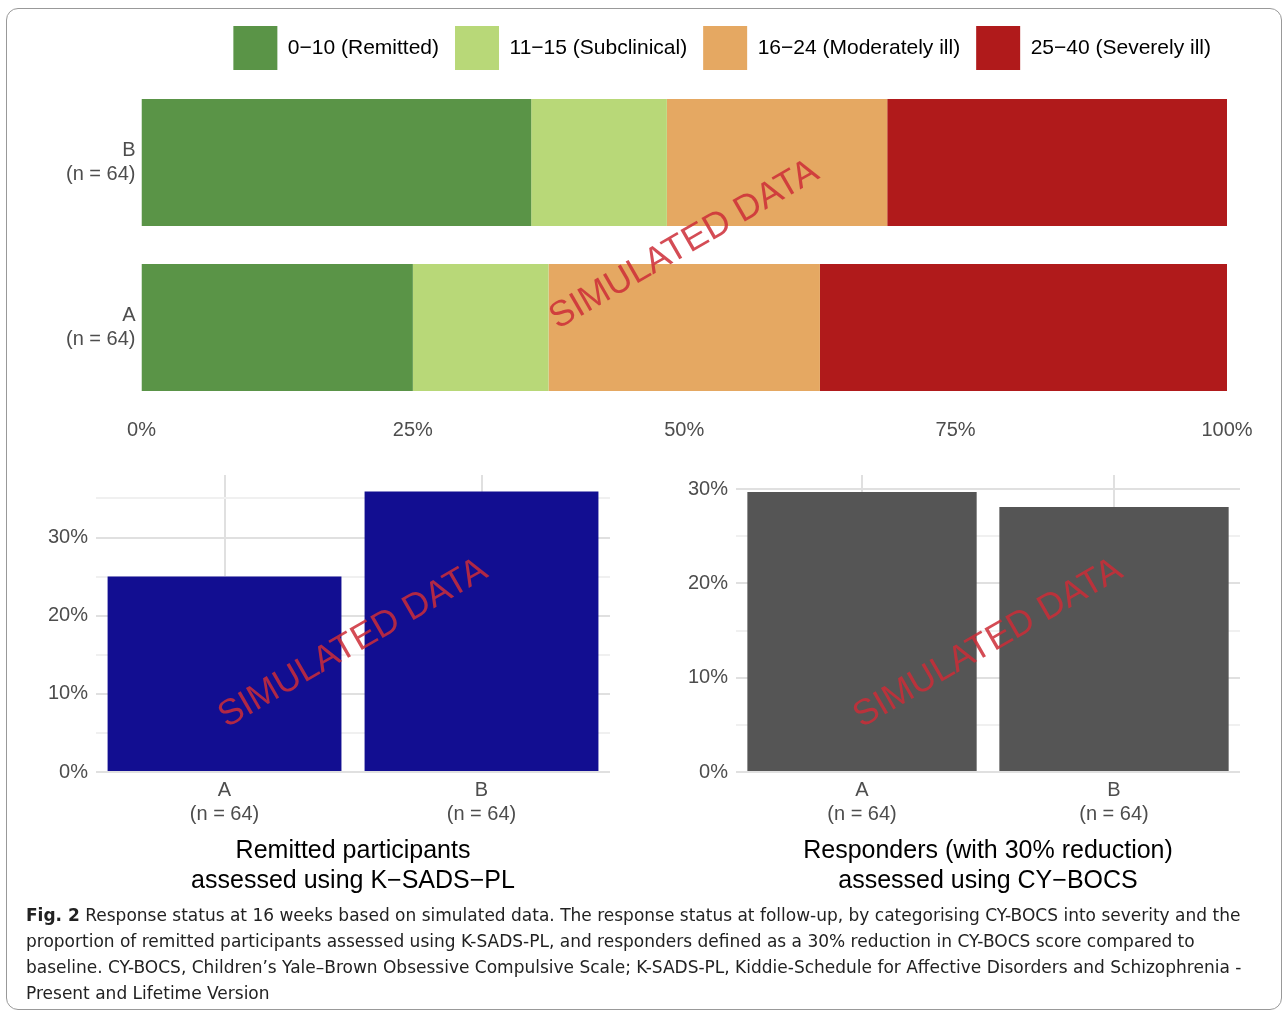  I want to click on y-tick-label: A (n = 64), so click(101, 326).